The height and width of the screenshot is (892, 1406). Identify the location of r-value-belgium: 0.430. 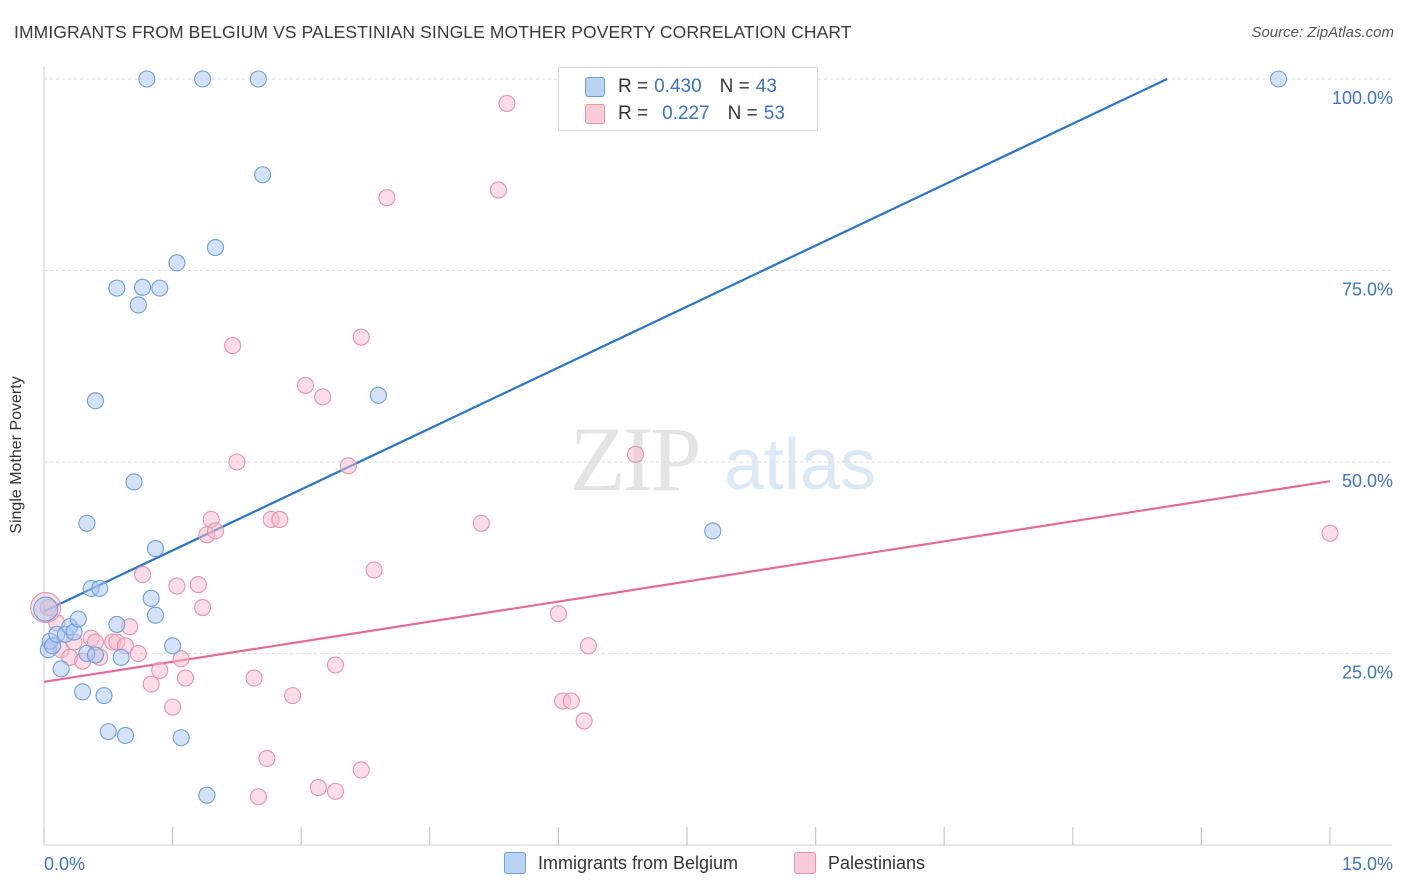
(678, 86).